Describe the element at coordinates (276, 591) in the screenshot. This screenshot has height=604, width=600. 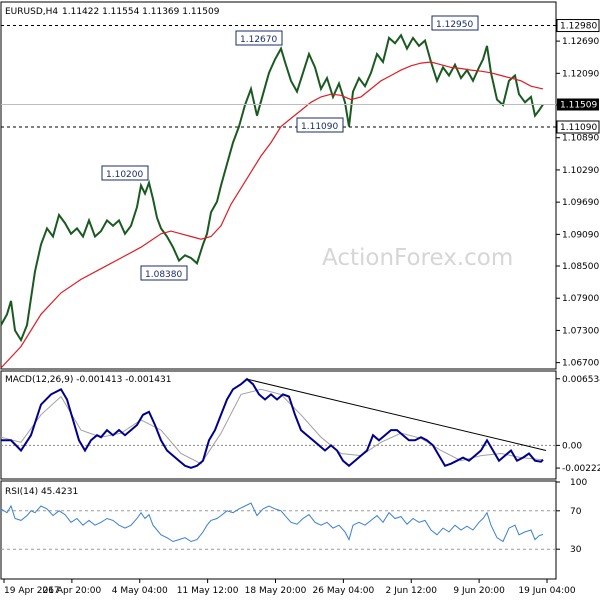
I see `x-tick-label: 18 May 20:00` at that location.